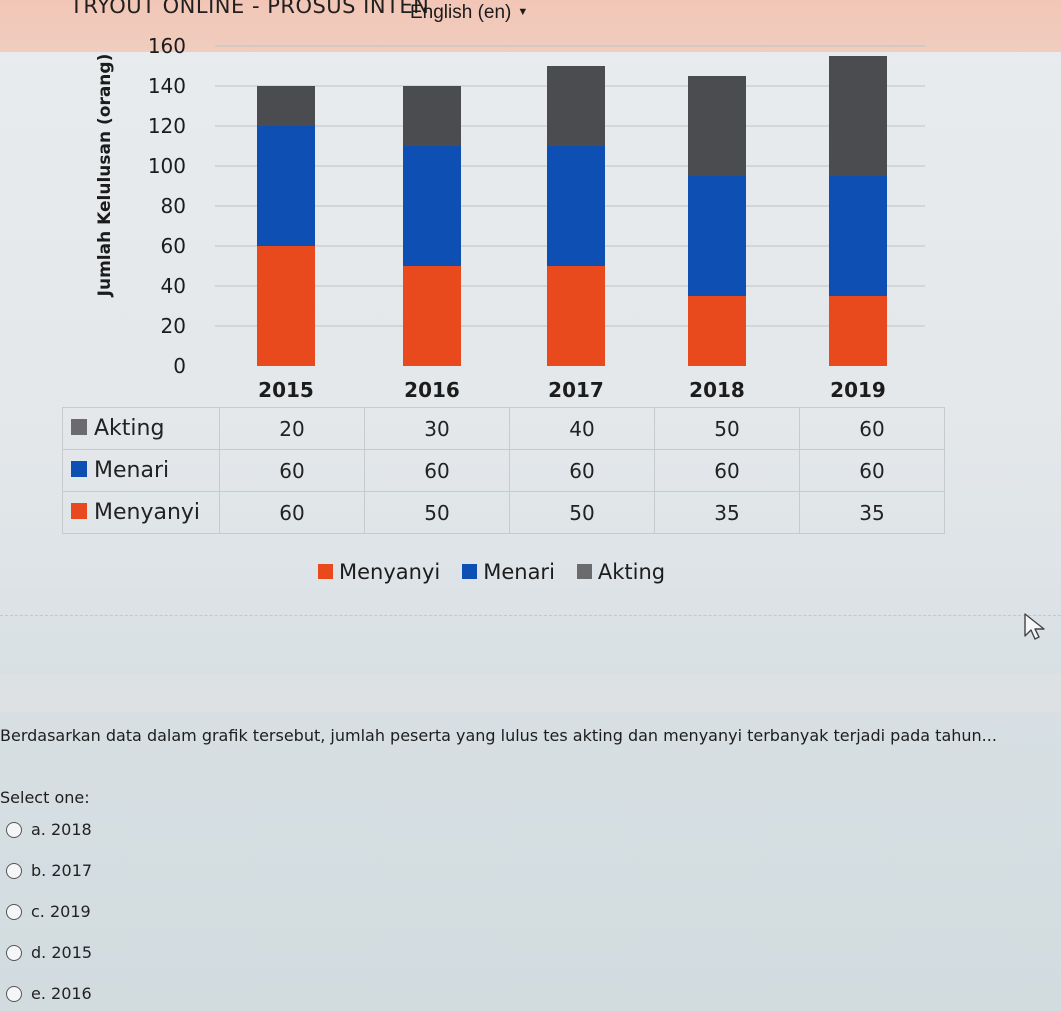 This screenshot has height=1011, width=1061. I want to click on bar-segment-menyanyi-2018, so click(717, 331).